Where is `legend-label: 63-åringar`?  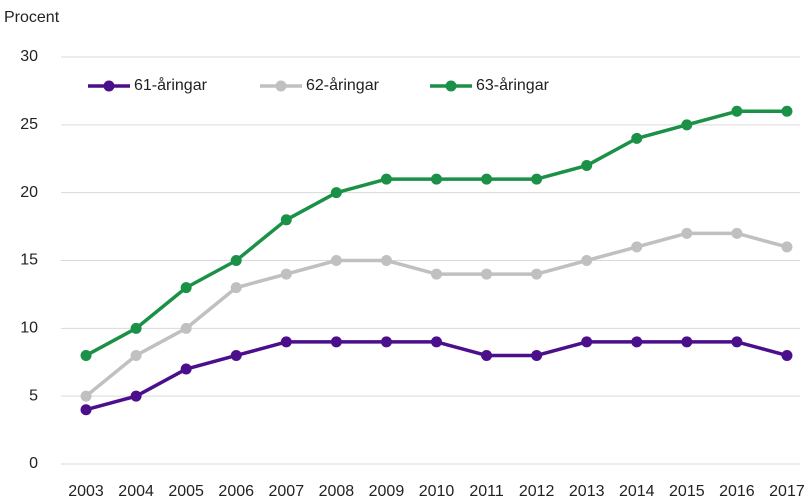 legend-label: 63-åringar is located at coordinates (513, 85).